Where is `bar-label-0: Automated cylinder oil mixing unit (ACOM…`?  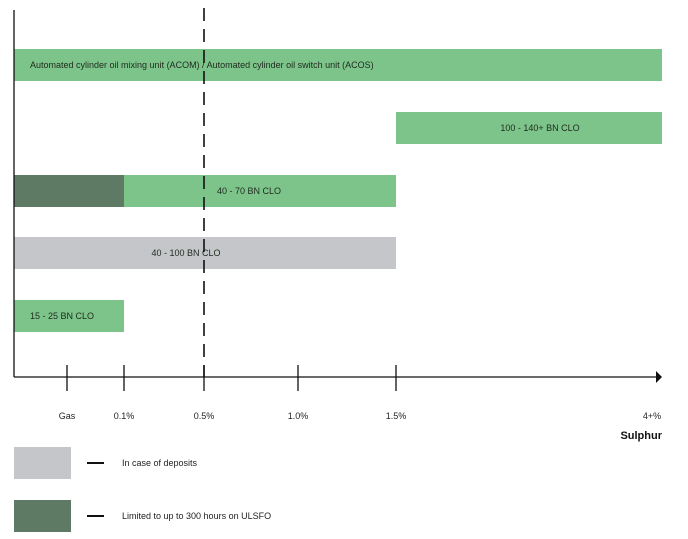
bar-label-0: Automated cylinder oil mixing unit (ACOM… is located at coordinates (202, 65).